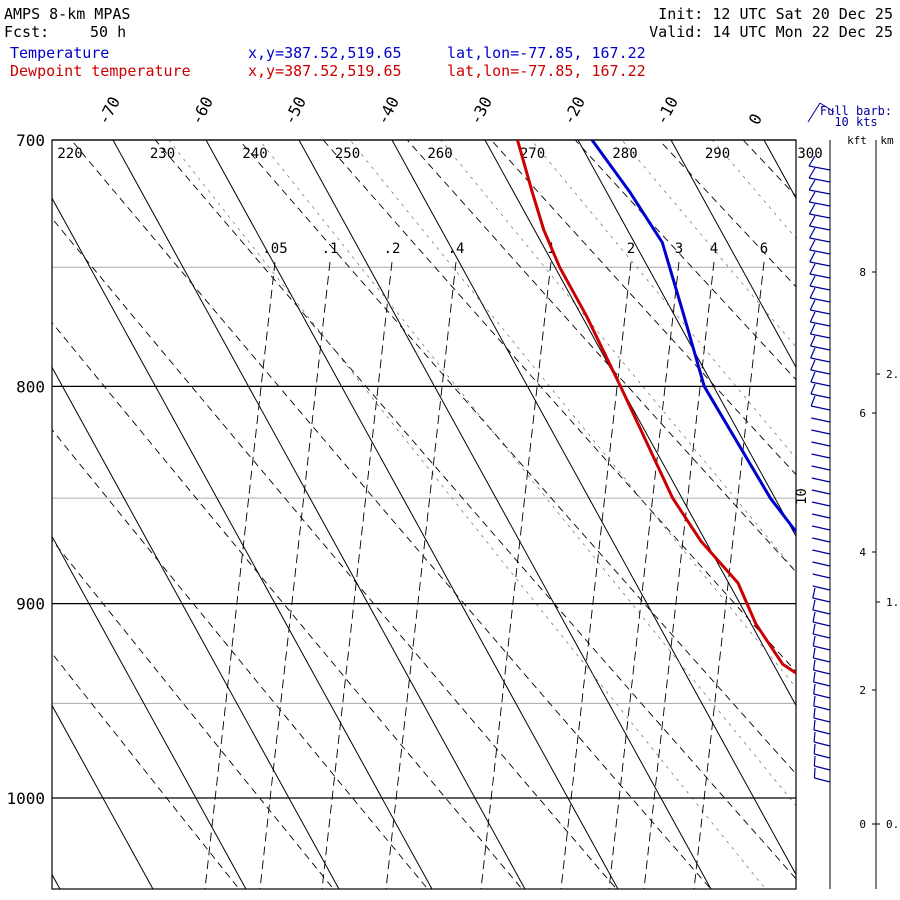  What do you see at coordinates (27, 32) in the screenshot?
I see `forecast-label: Fcst:` at bounding box center [27, 32].